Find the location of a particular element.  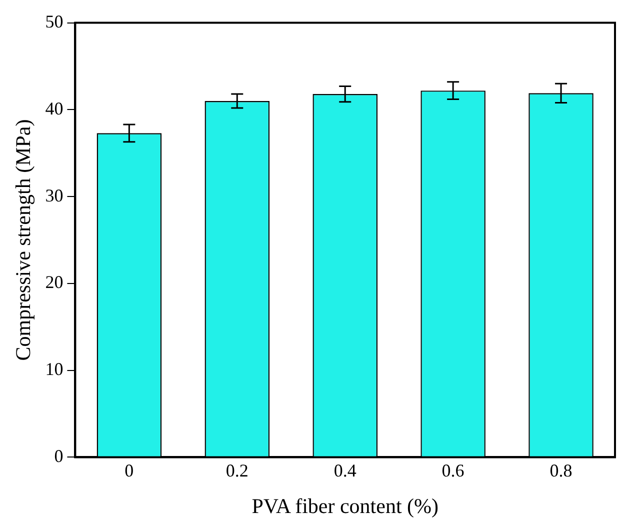

y-tick-label: 10 is located at coordinates (54, 369).